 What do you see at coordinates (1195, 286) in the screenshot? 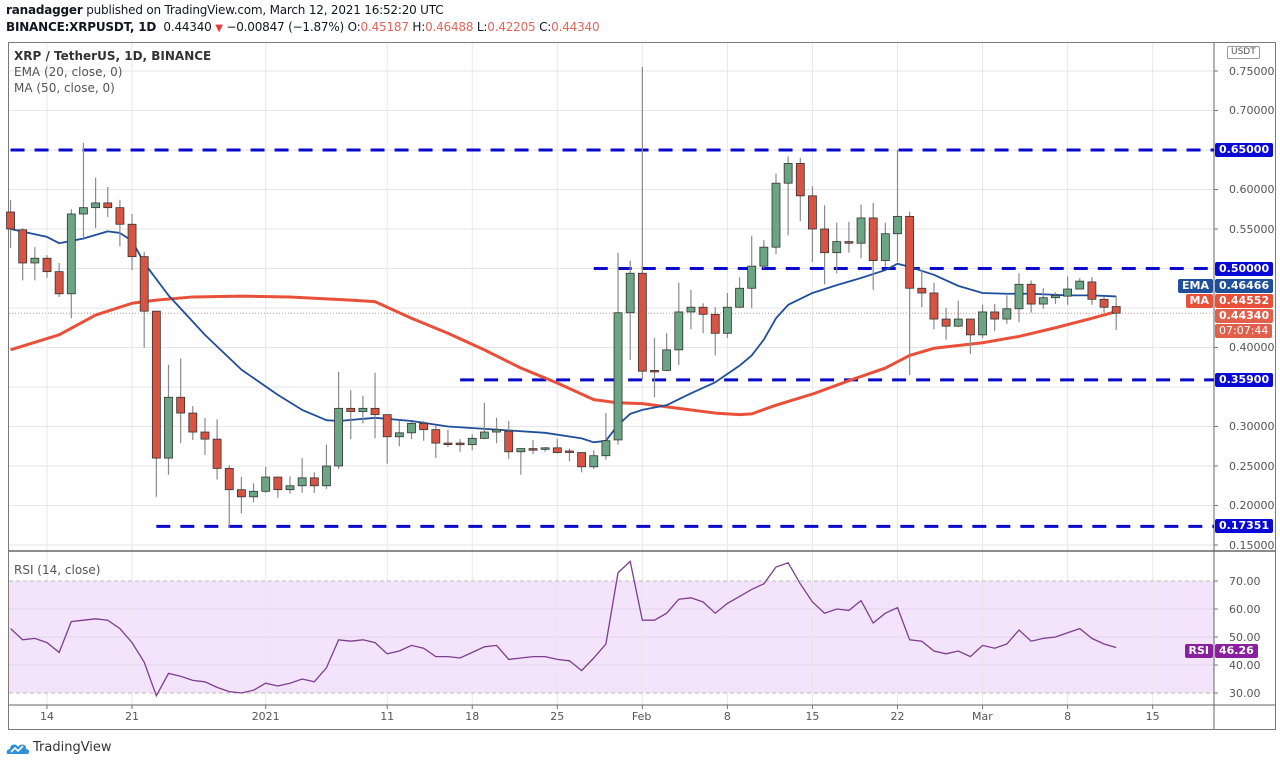
I see `ema-tag: EMA` at bounding box center [1195, 286].